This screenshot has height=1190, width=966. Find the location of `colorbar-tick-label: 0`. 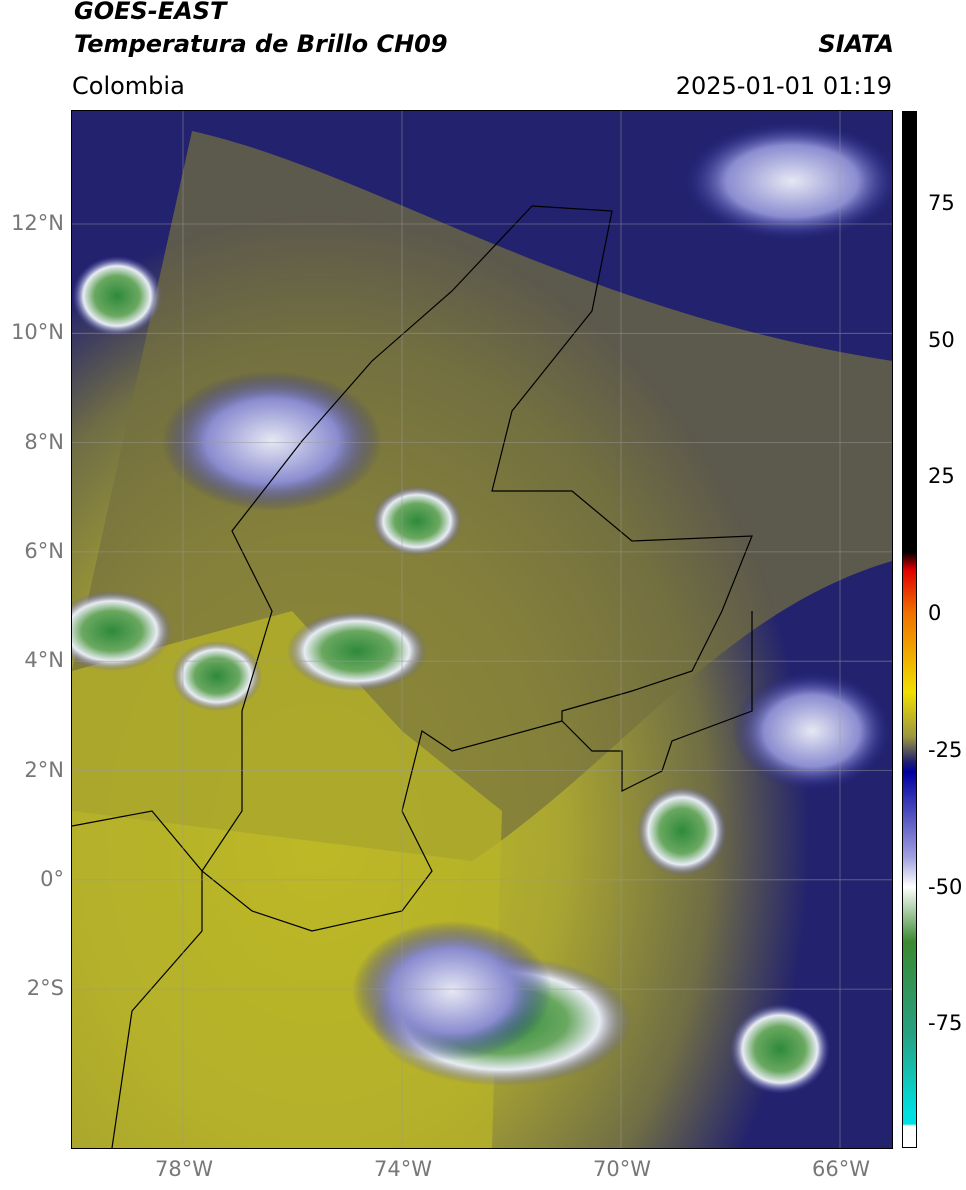

colorbar-tick-label: 0 is located at coordinates (935, 613).